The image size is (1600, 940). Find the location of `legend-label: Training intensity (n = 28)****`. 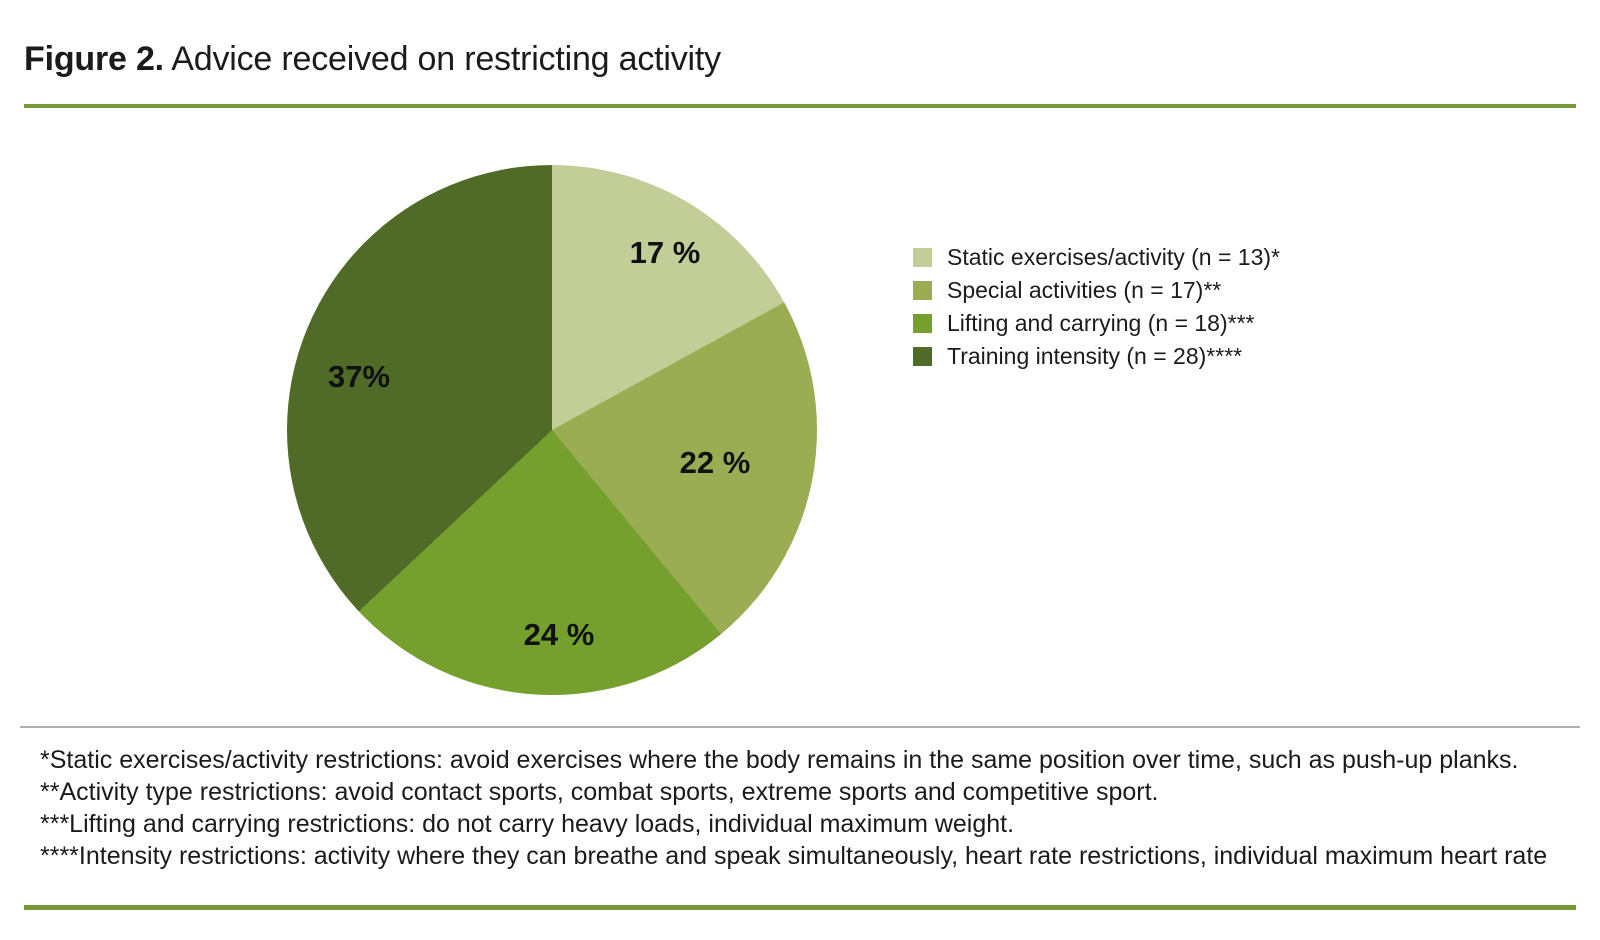

legend-label: Training intensity (n = 28)**** is located at coordinates (1095, 356).